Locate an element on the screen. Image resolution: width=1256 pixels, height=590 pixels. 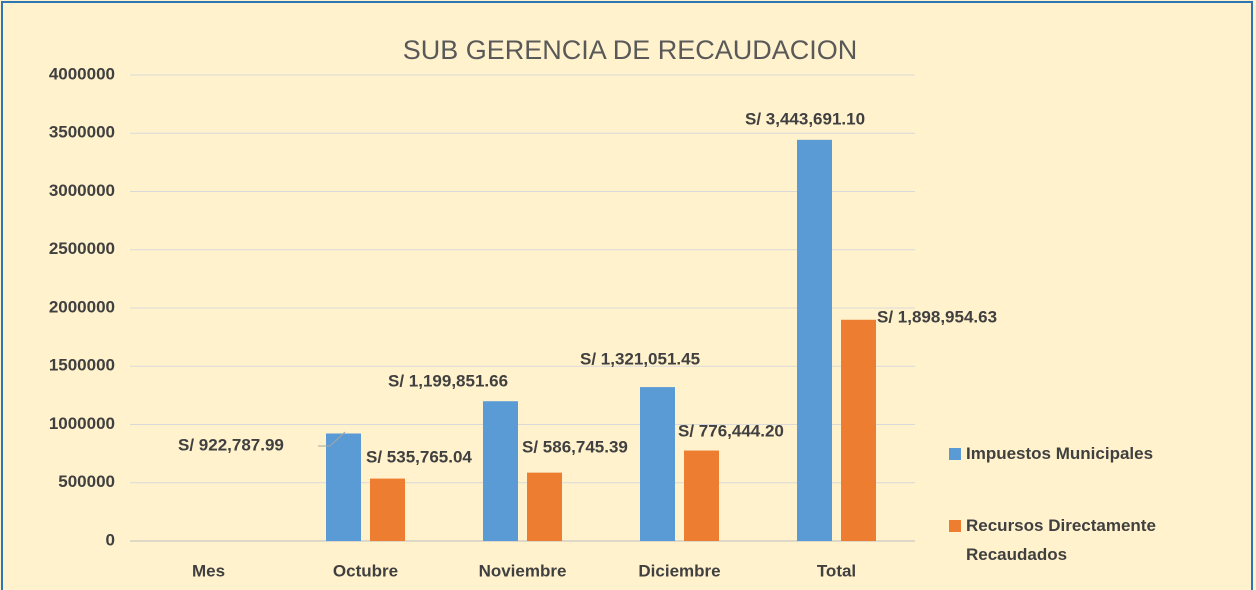
legend-label: Impuestos Municipales is located at coordinates (1060, 453).